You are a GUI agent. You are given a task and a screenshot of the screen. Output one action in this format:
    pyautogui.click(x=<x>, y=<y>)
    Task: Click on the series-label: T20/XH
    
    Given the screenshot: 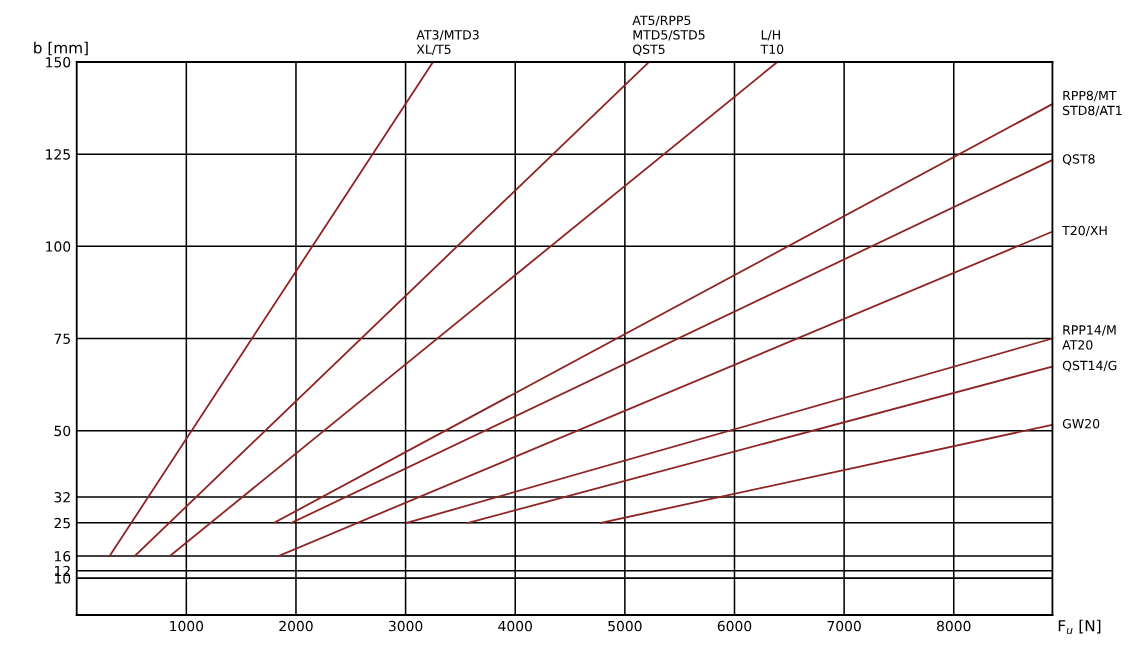 What is the action you would take?
    pyautogui.click(x=1084, y=231)
    